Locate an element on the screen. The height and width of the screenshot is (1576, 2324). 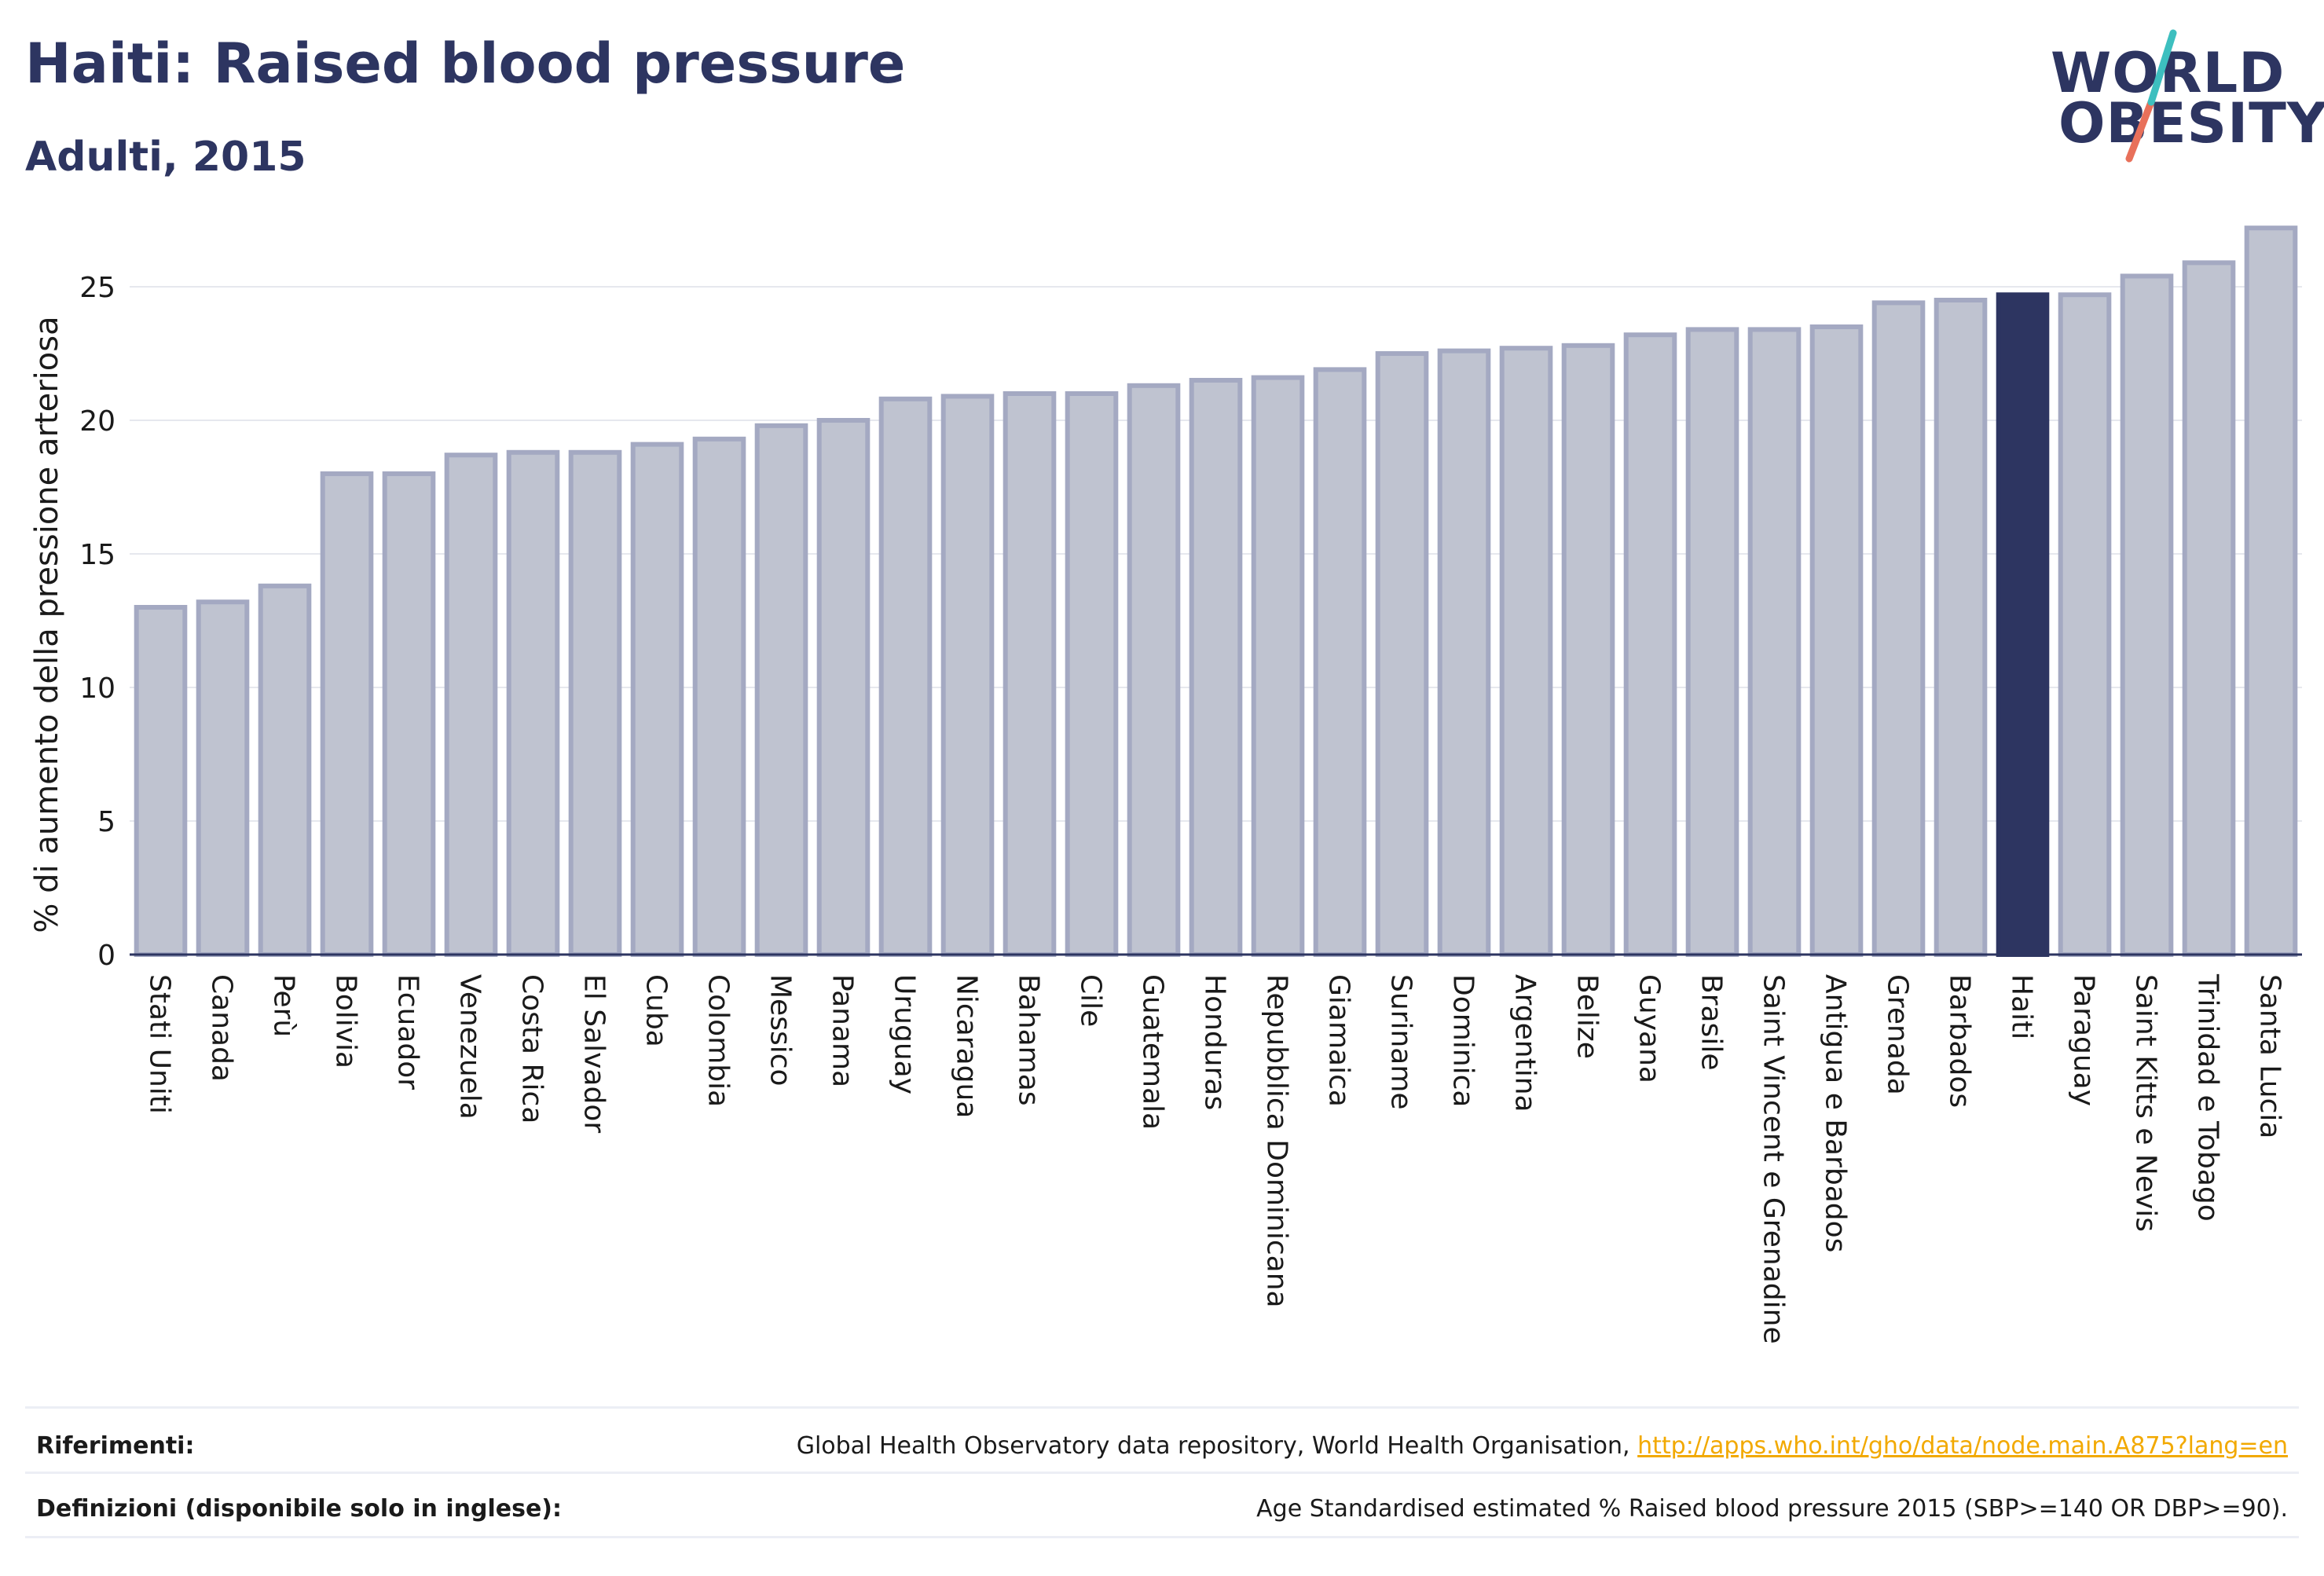
y-tick-label: 10 is located at coordinates (97, 689).